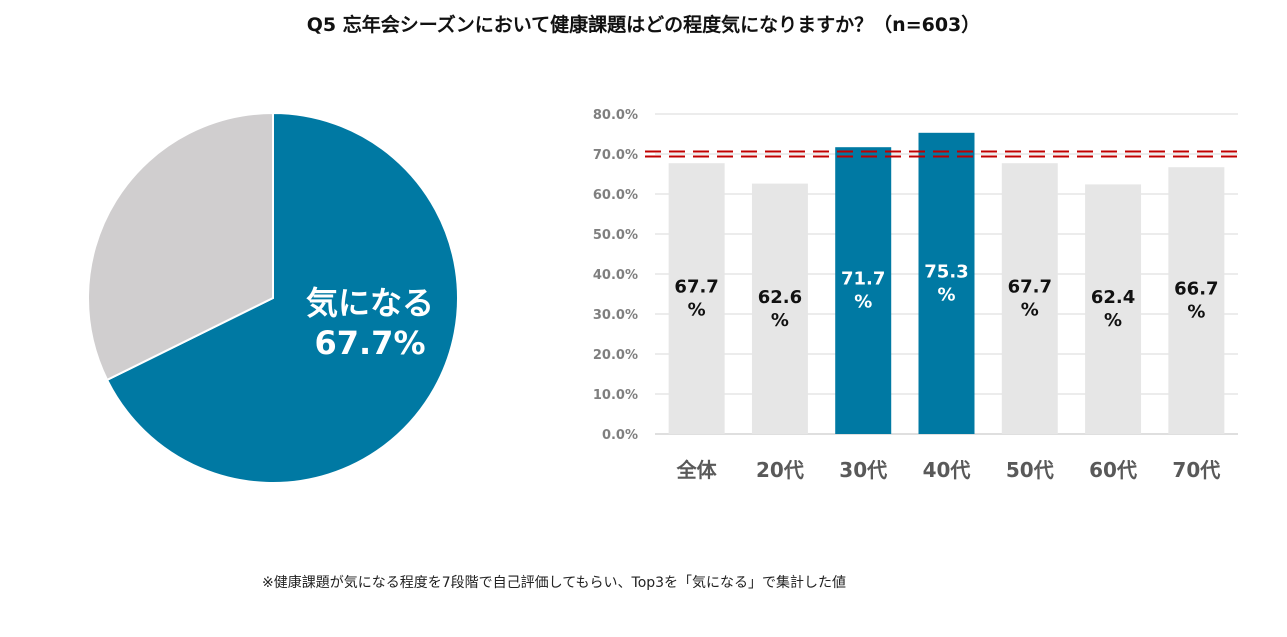 The width and height of the screenshot is (1287, 637). I want to click on y-tick-label: 30.0%, so click(615, 315).